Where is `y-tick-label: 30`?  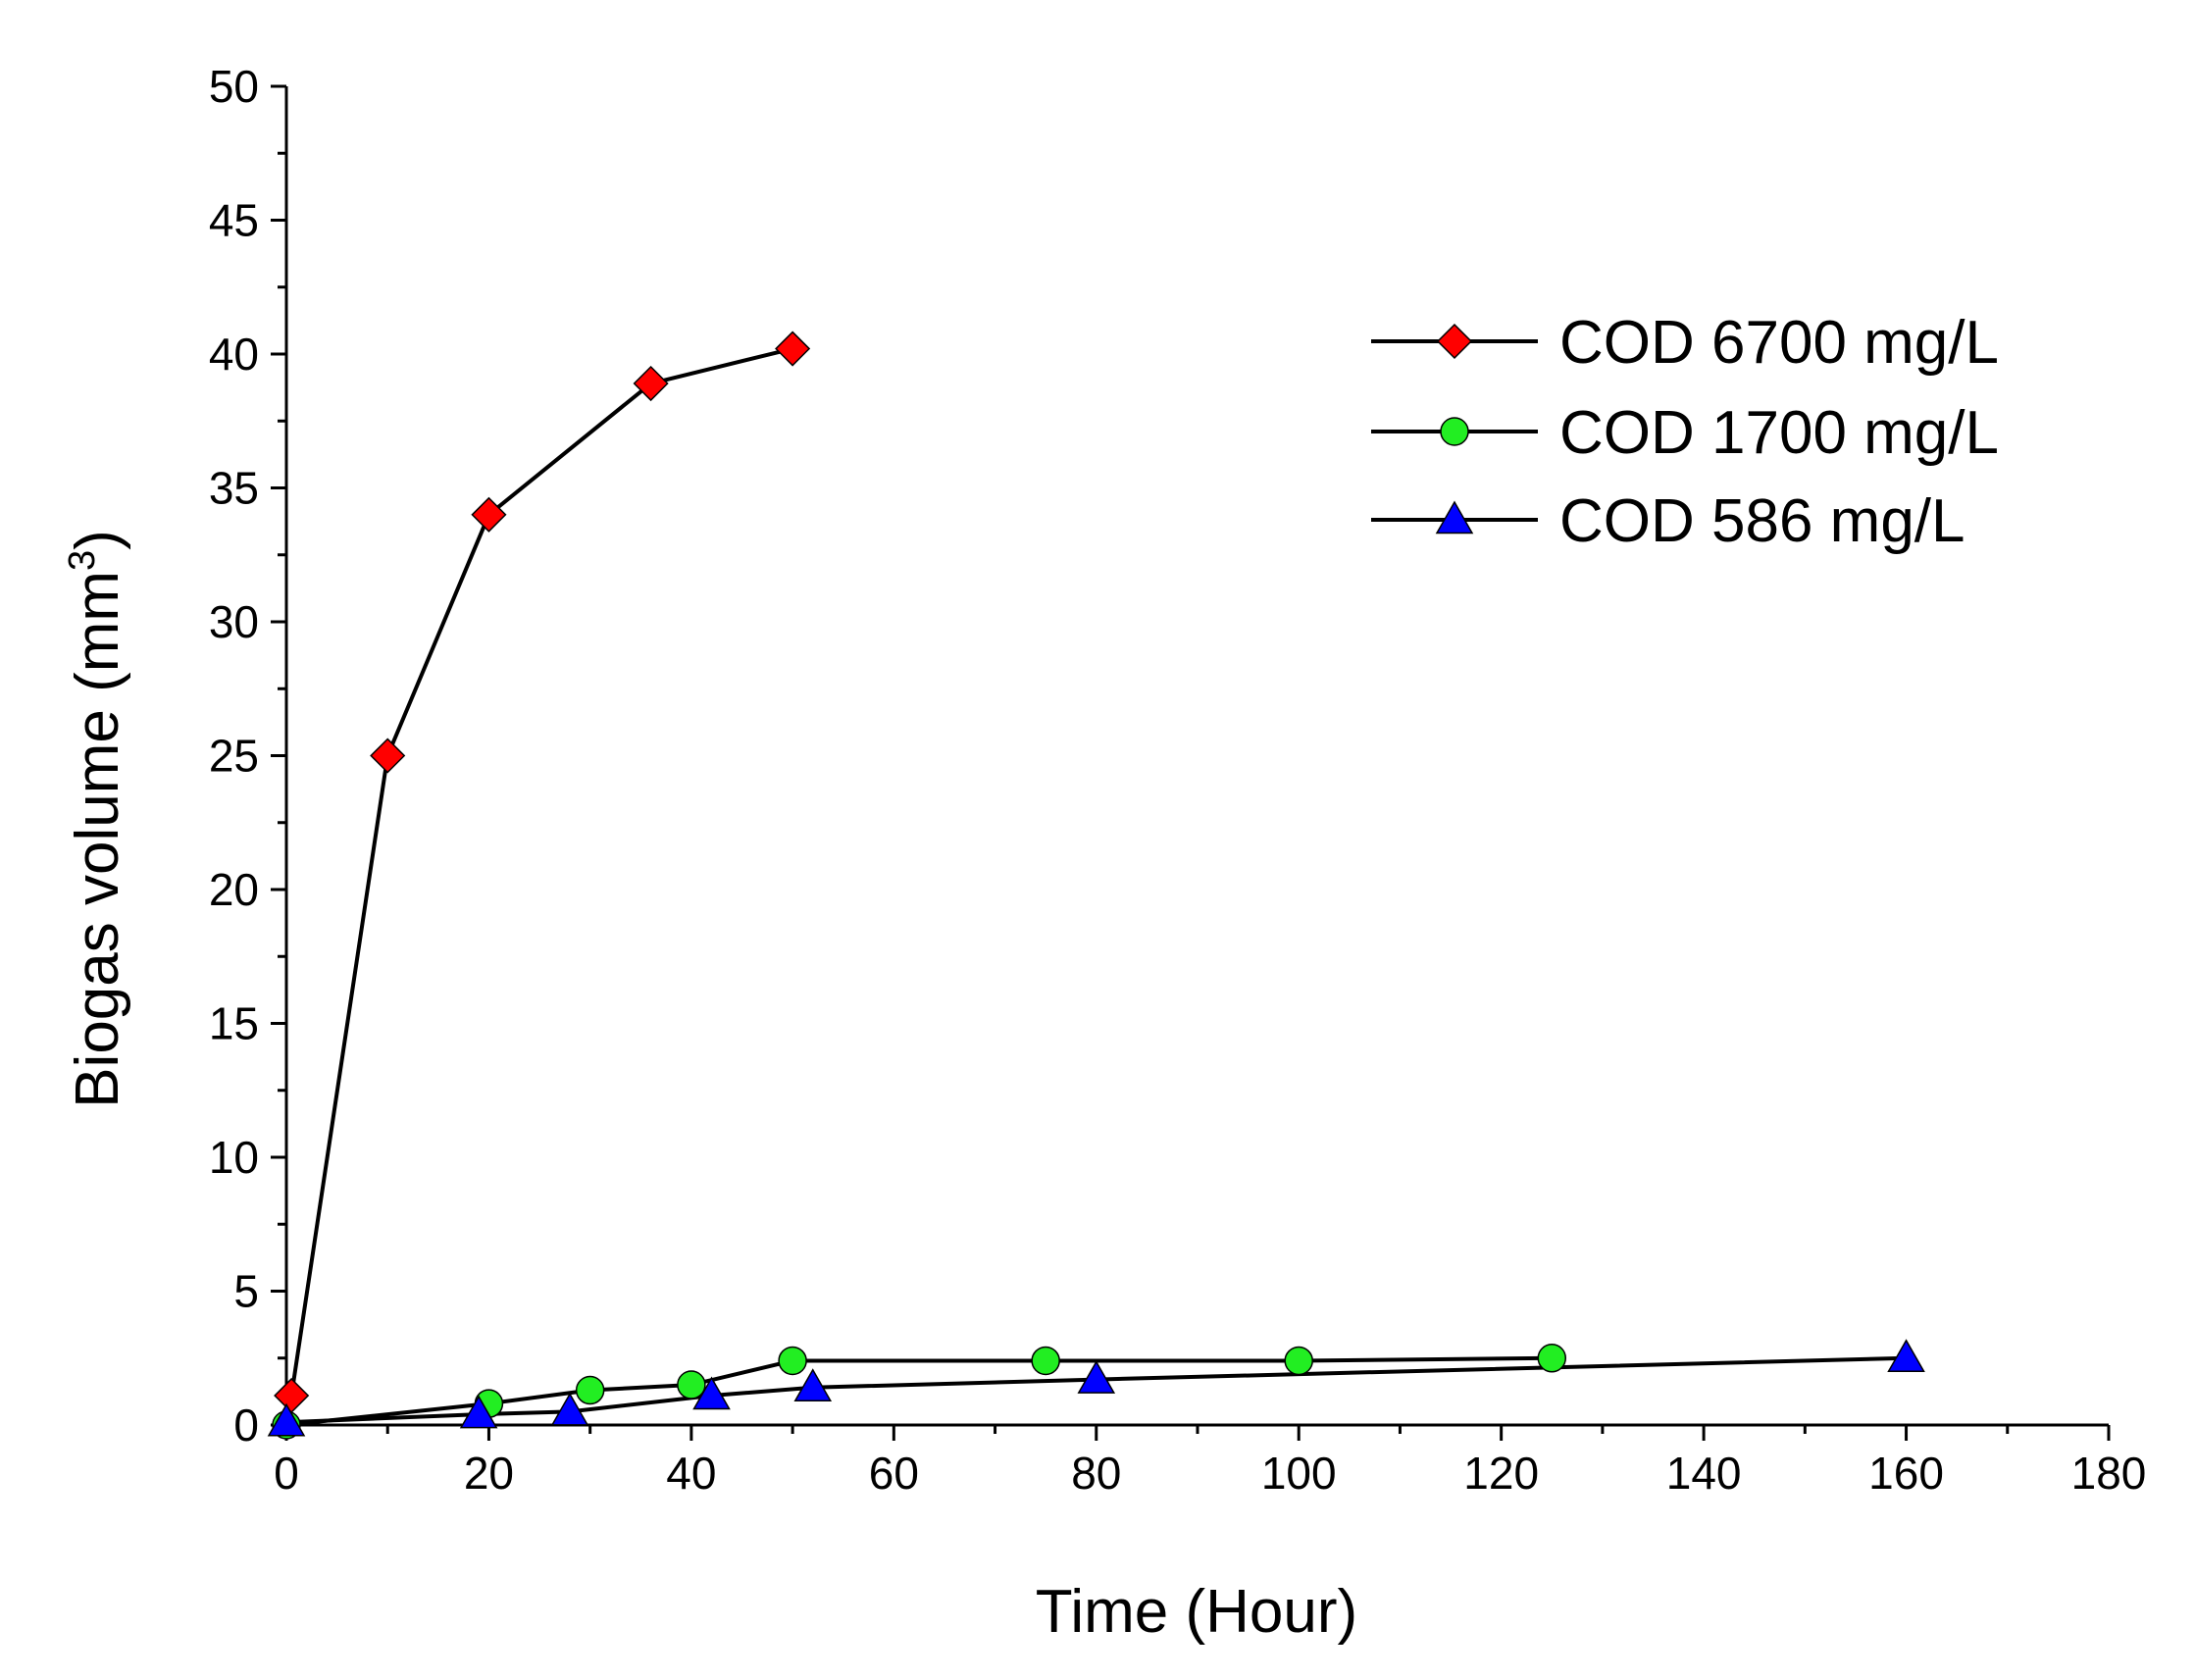
y-tick-label: 30 is located at coordinates (234, 621).